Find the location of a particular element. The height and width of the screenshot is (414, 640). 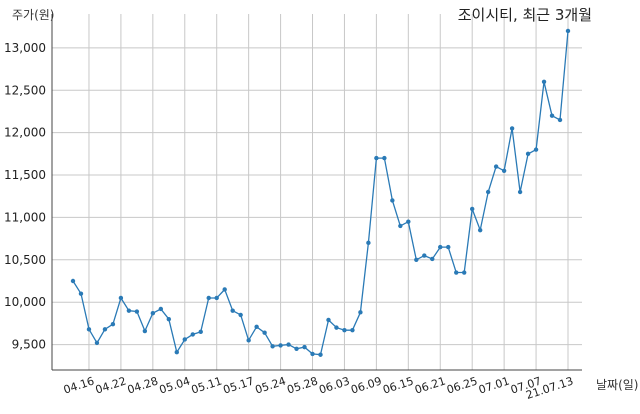

y-axis-label: 주가(원) is located at coordinates (33, 15).